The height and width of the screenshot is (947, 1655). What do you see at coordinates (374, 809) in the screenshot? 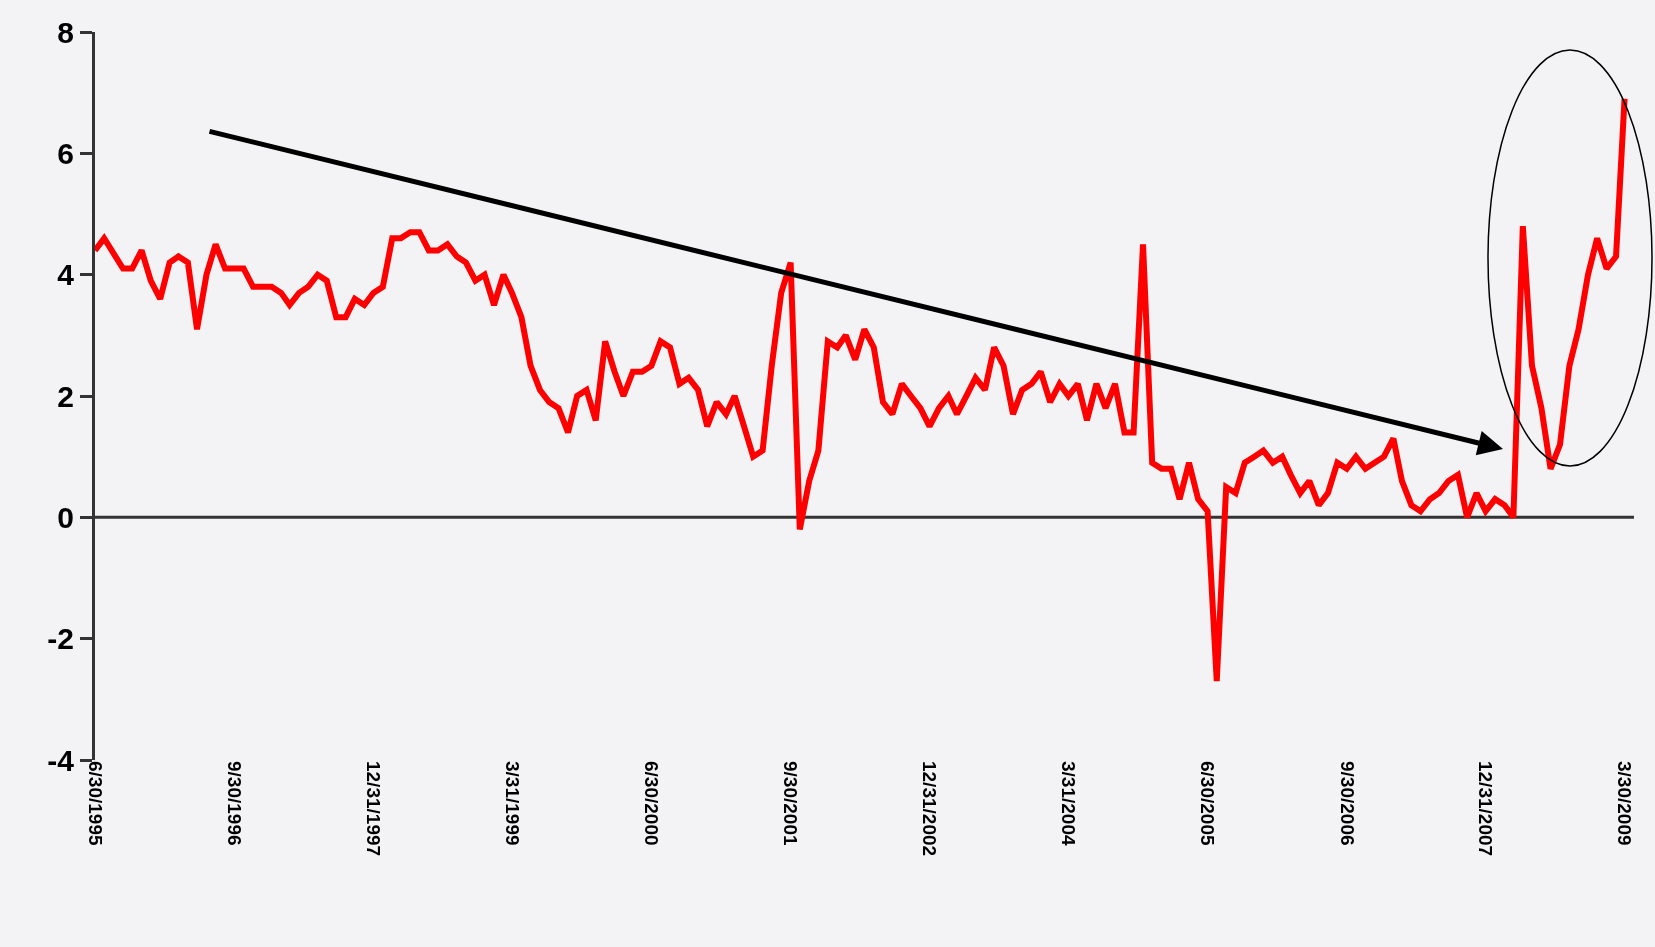
I see `x-tick-label: 12/31/1997` at bounding box center [374, 809].